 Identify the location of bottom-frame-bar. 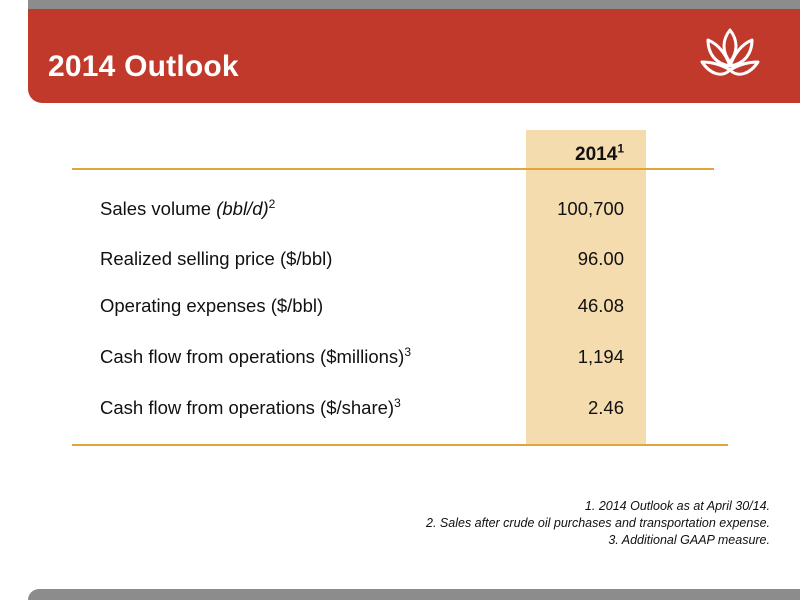
(414, 594).